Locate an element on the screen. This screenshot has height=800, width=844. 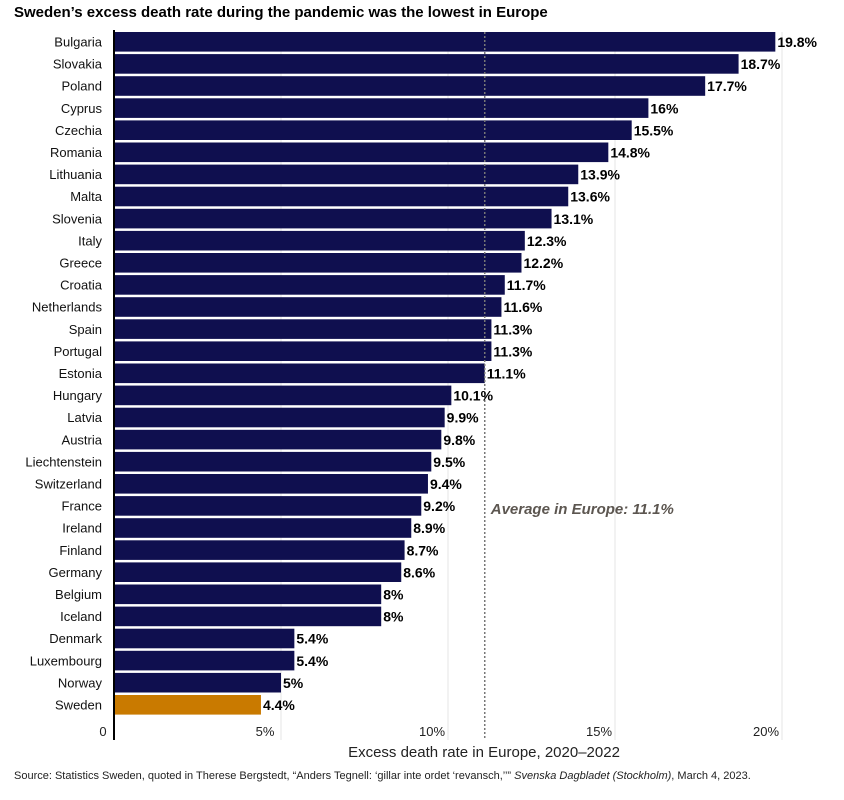
bar-germany is located at coordinates (258, 572).